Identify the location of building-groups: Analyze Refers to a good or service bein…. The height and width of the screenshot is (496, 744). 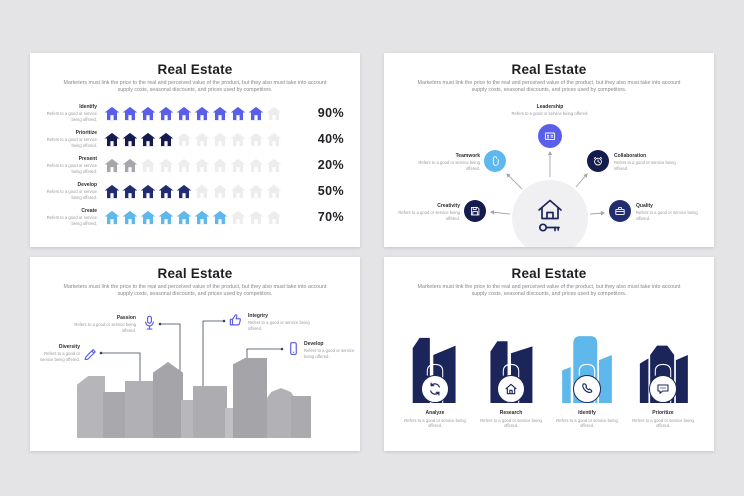
(549, 380).